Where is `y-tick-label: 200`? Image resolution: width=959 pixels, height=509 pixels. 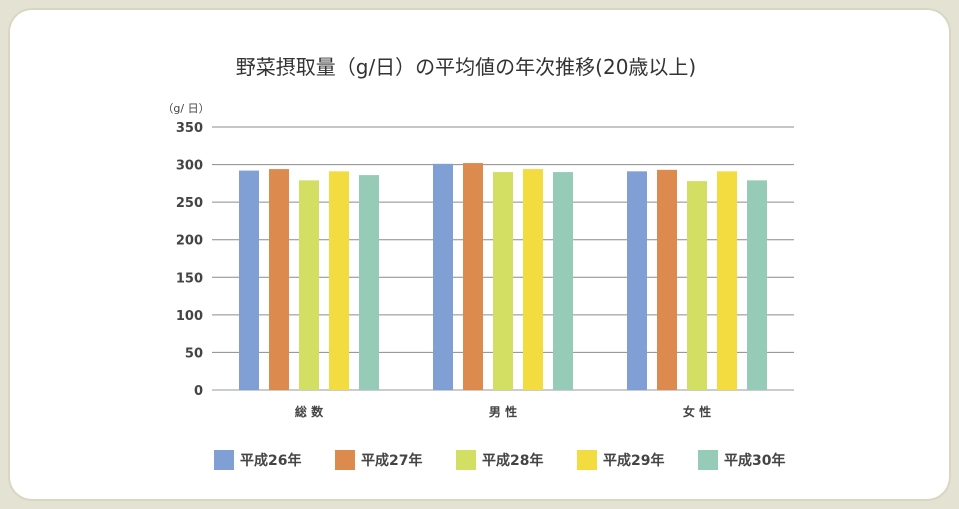 y-tick-label: 200 is located at coordinates (189, 241).